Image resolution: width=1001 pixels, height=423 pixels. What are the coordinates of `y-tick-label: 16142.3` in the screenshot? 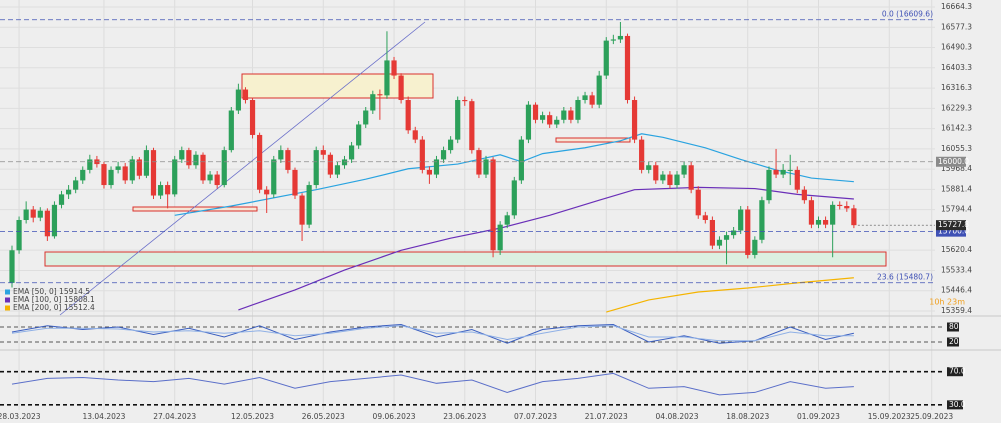 It's located at (956, 128).